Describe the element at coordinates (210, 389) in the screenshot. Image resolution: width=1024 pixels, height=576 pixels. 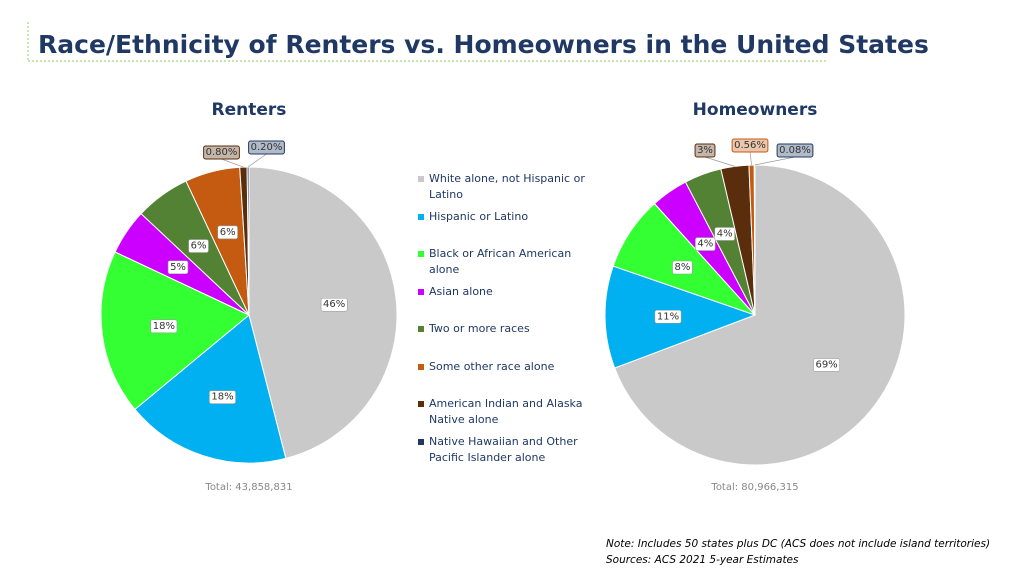
I see `pie-slice: Hispanic or Latino` at that location.